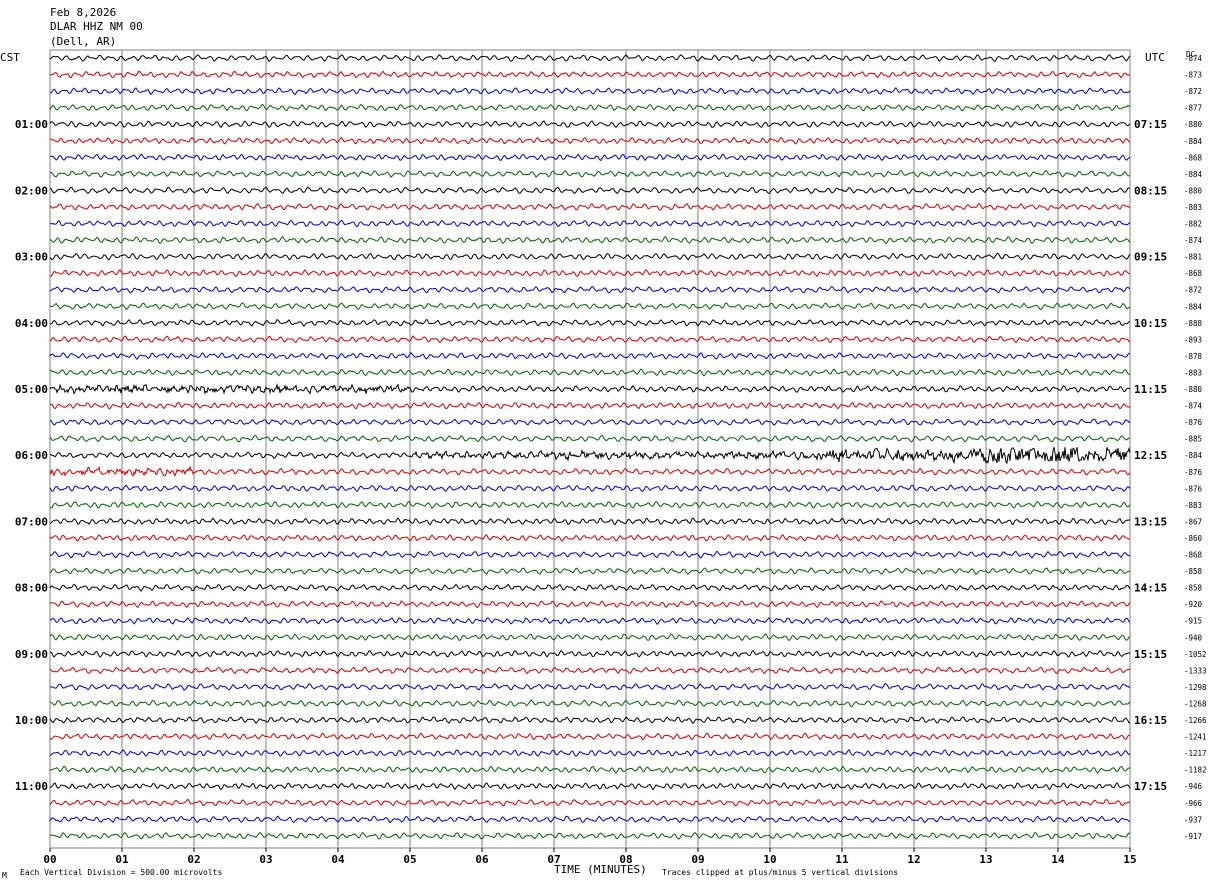 This screenshot has height=886, width=1210. What do you see at coordinates (338, 859) in the screenshot?
I see `x-tick-label: 04` at bounding box center [338, 859].